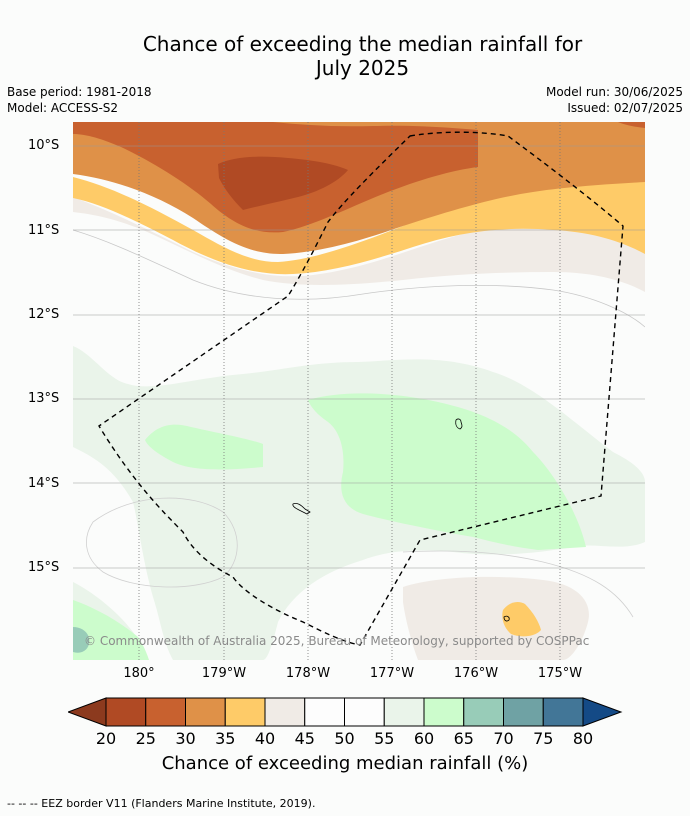 This screenshot has width=690, height=816. What do you see at coordinates (204, 447) in the screenshot?
I see `contour-60-65-west` at bounding box center [204, 447].